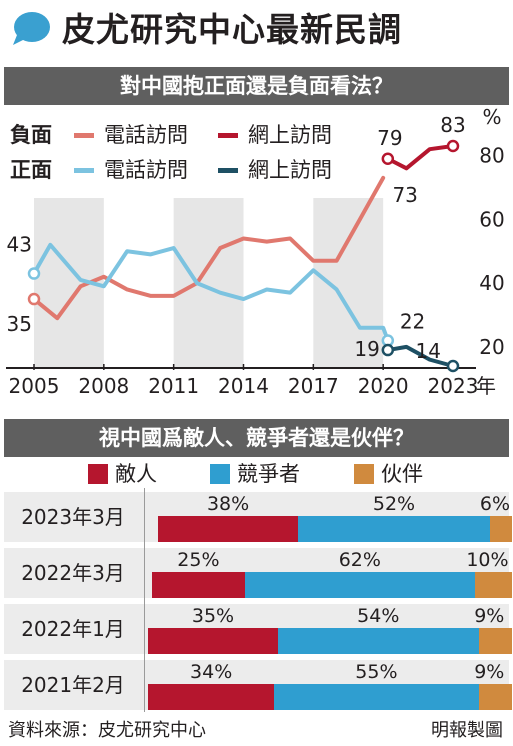 The image size is (513, 746). Describe the element at coordinates (491, 156) in the screenshot. I see `y-tick-label: 80` at that location.